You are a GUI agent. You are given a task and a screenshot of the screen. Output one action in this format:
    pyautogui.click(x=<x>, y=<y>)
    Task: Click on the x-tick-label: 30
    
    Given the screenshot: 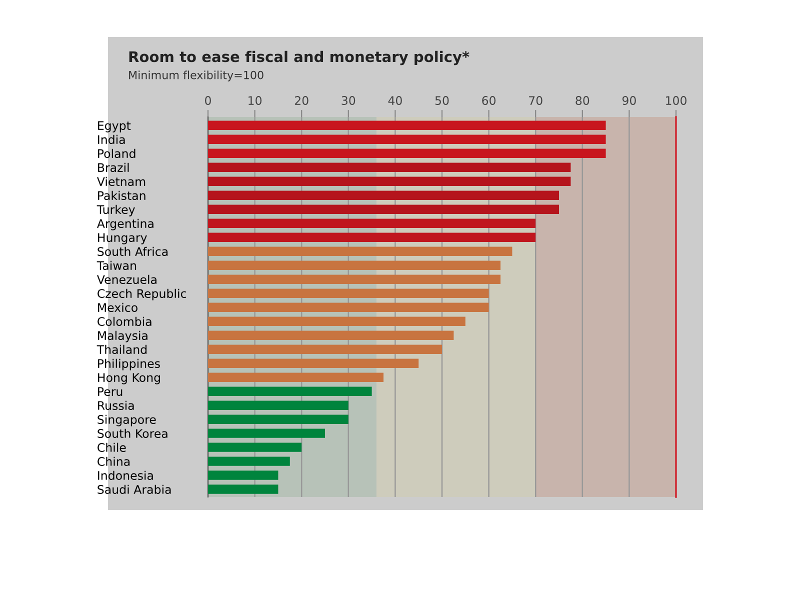 What is the action you would take?
    pyautogui.click(x=349, y=100)
    